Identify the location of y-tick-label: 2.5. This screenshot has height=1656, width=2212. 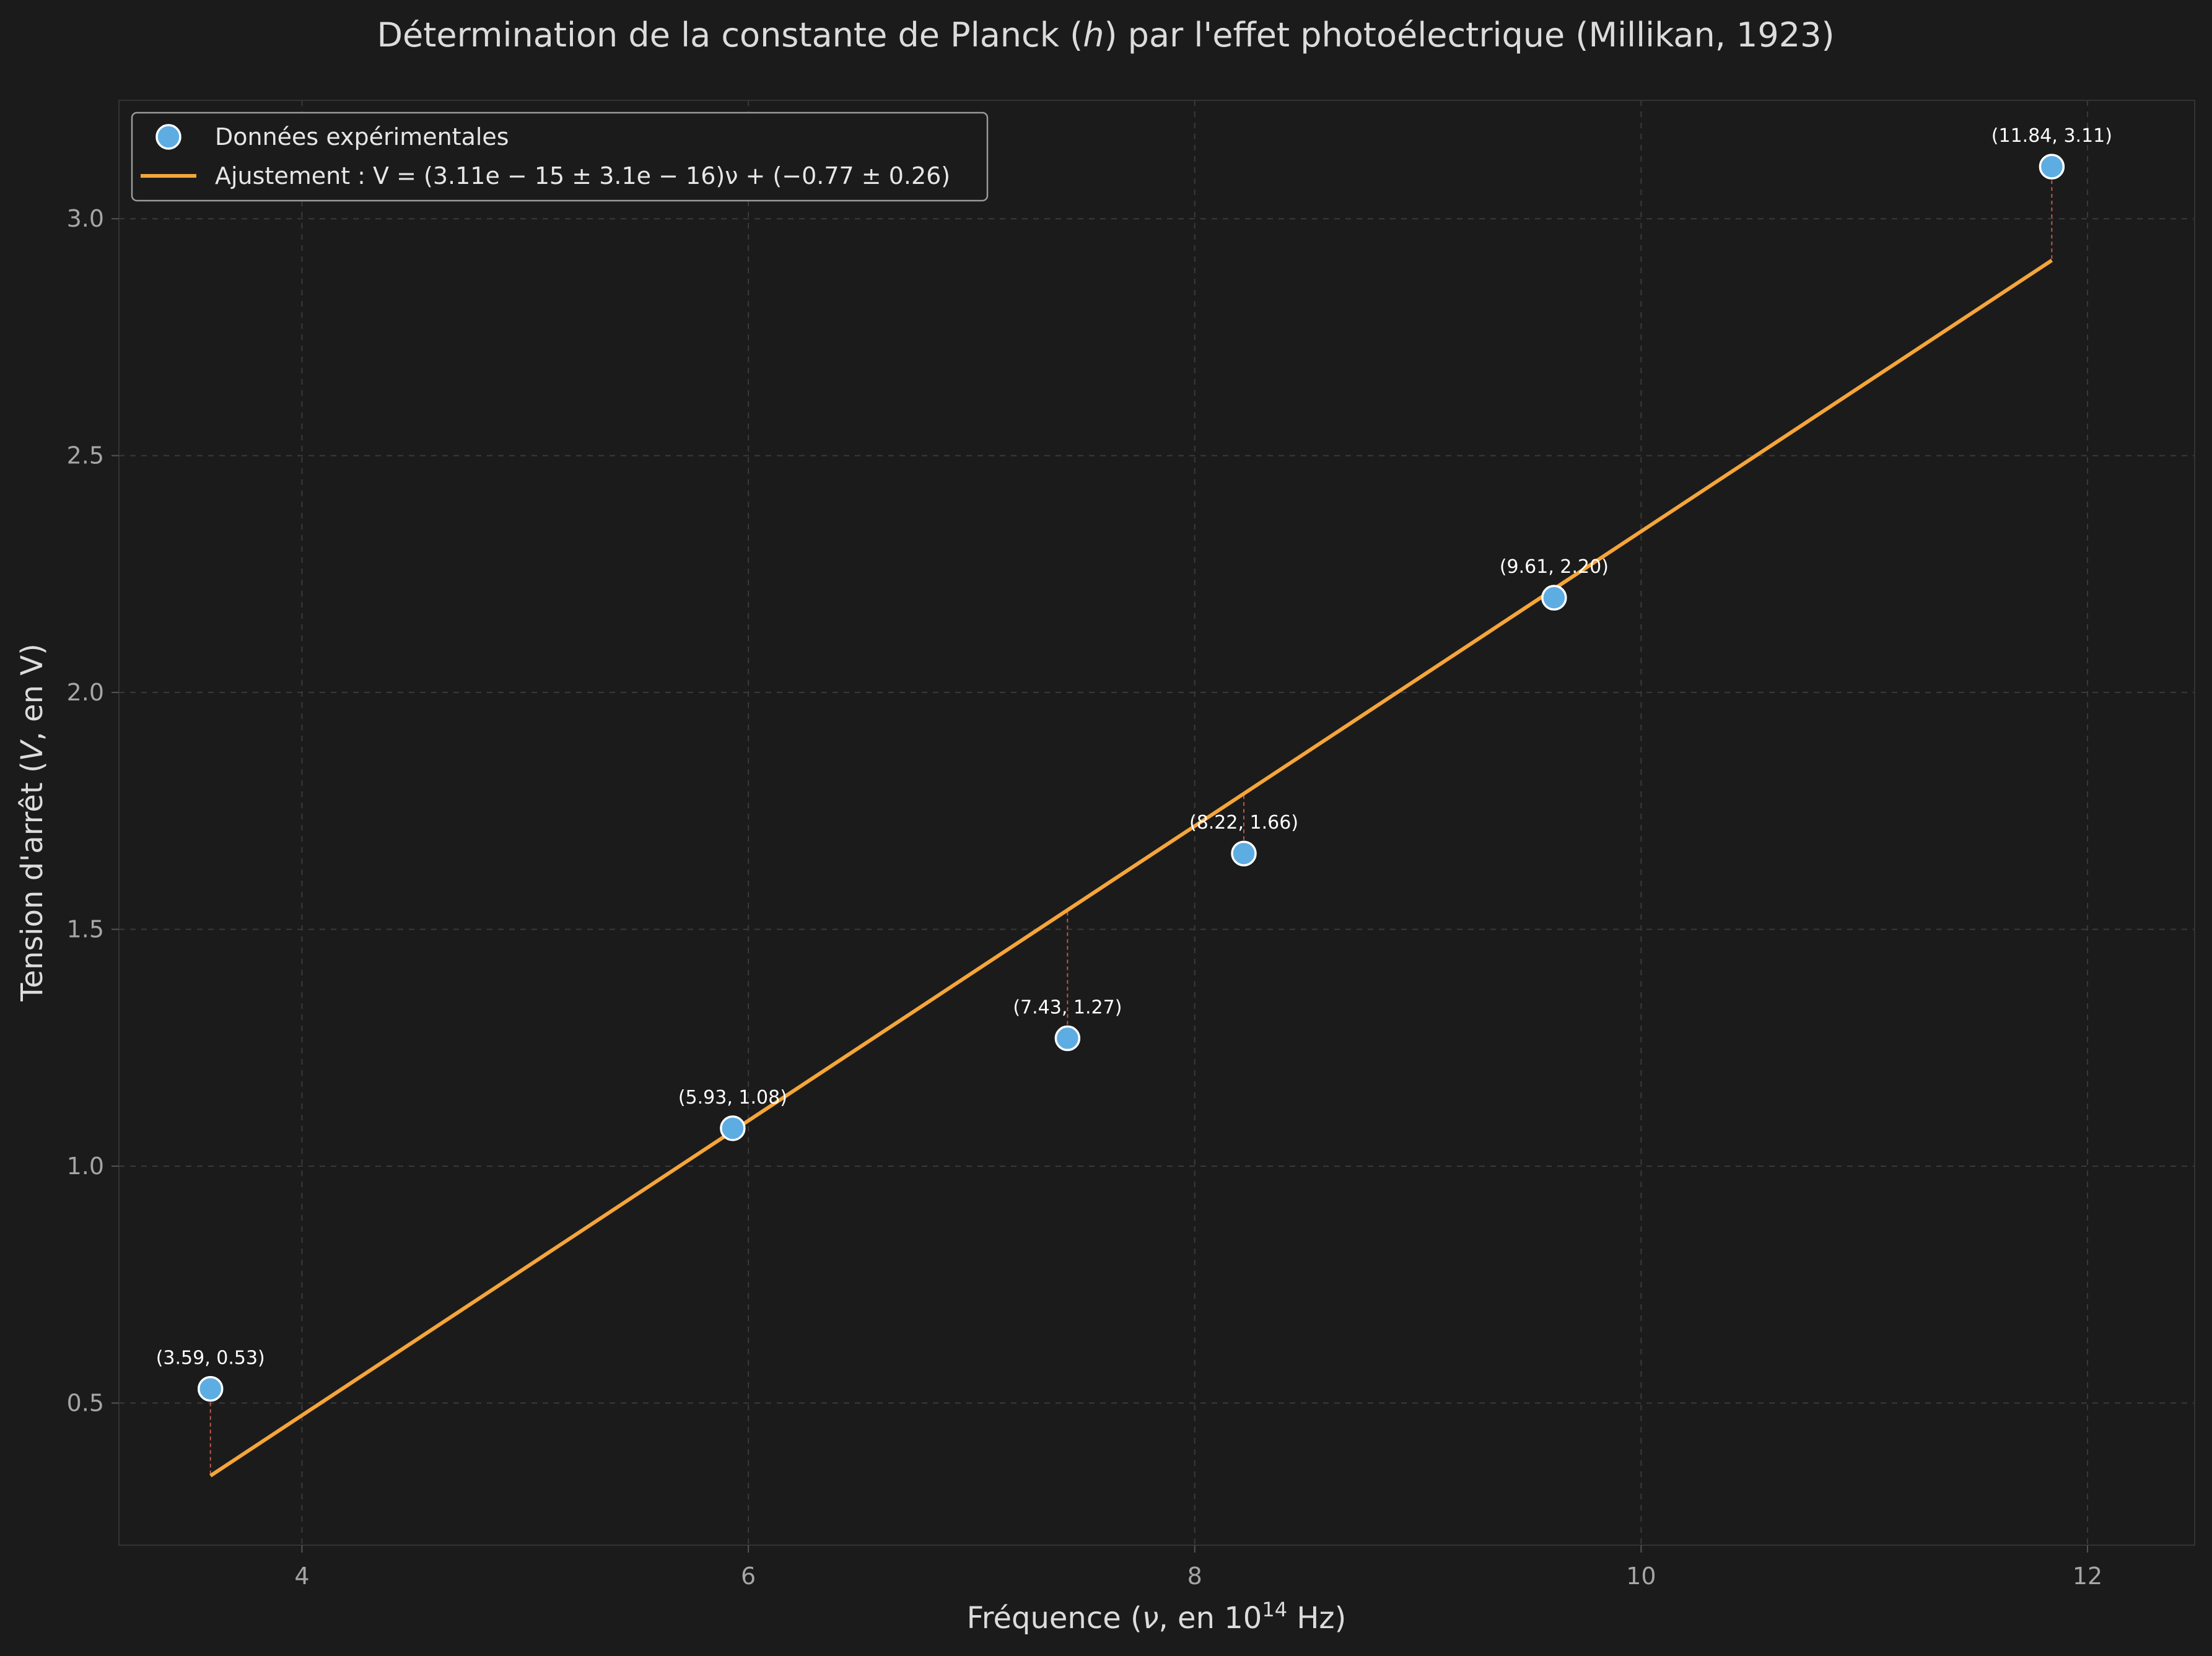
(86, 456).